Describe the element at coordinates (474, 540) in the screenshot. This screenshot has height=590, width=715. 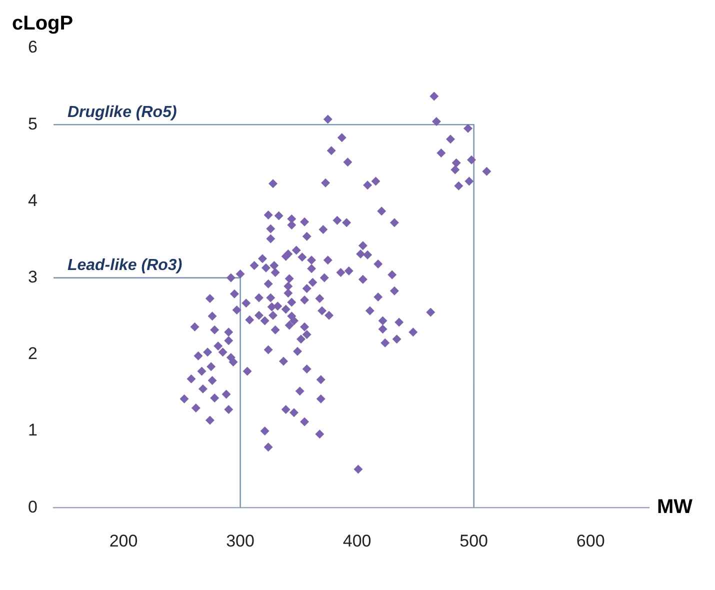
I see `x-tick-label: 500` at that location.